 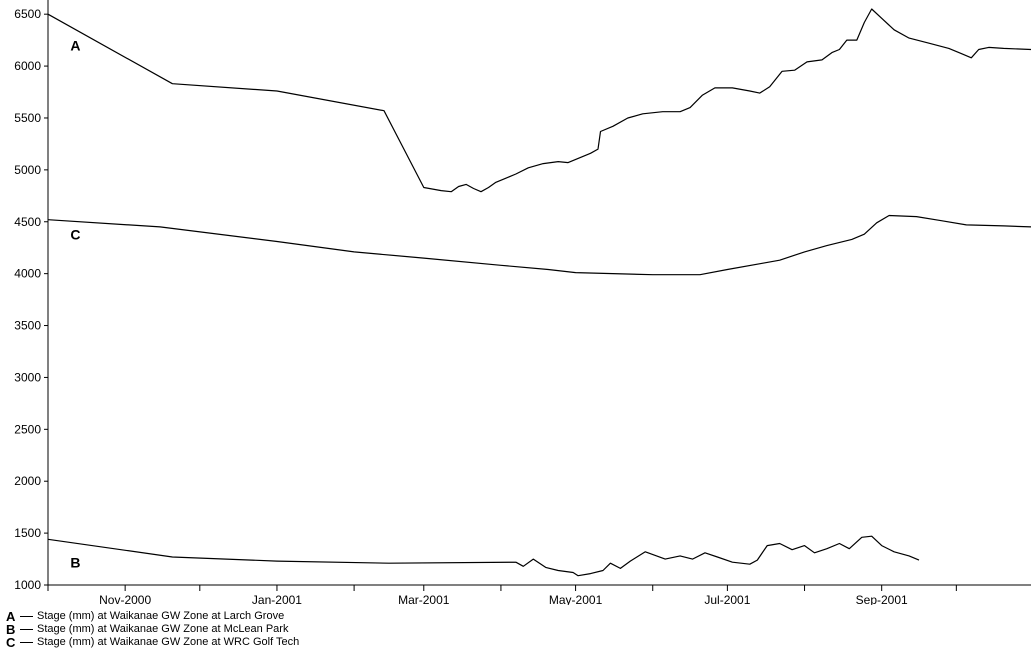 What do you see at coordinates (882, 599) in the screenshot?
I see `x-tick-label: Sep-2001` at bounding box center [882, 599].